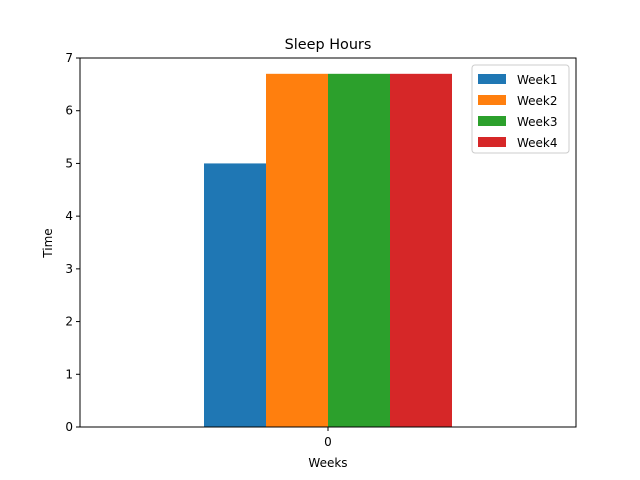  What do you see at coordinates (69, 269) in the screenshot?
I see `y-tick-label: 3` at bounding box center [69, 269].